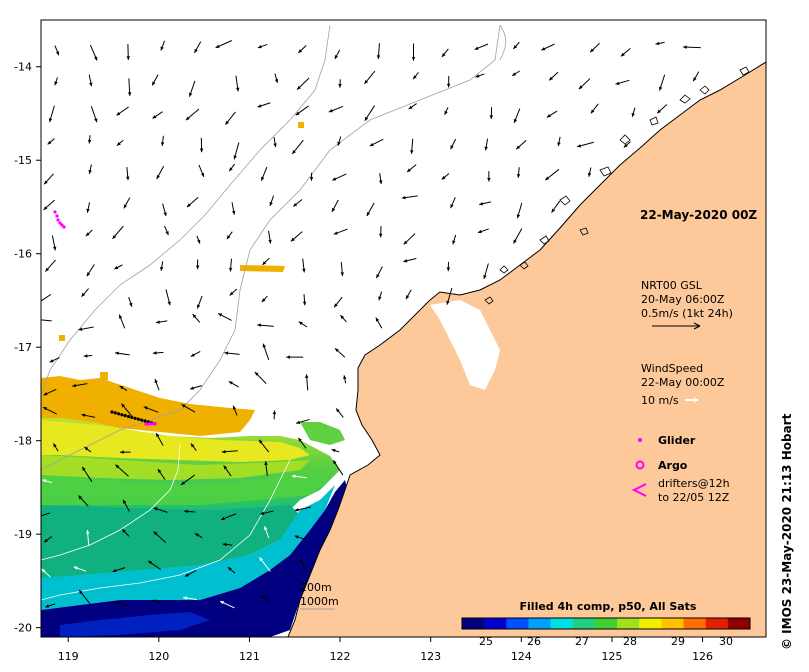 Image resolution: width=809 pixels, height=672 pixels. What do you see at coordinates (696, 400) in the screenshot?
I see `wind-scale-arrowhead` at bounding box center [696, 400].